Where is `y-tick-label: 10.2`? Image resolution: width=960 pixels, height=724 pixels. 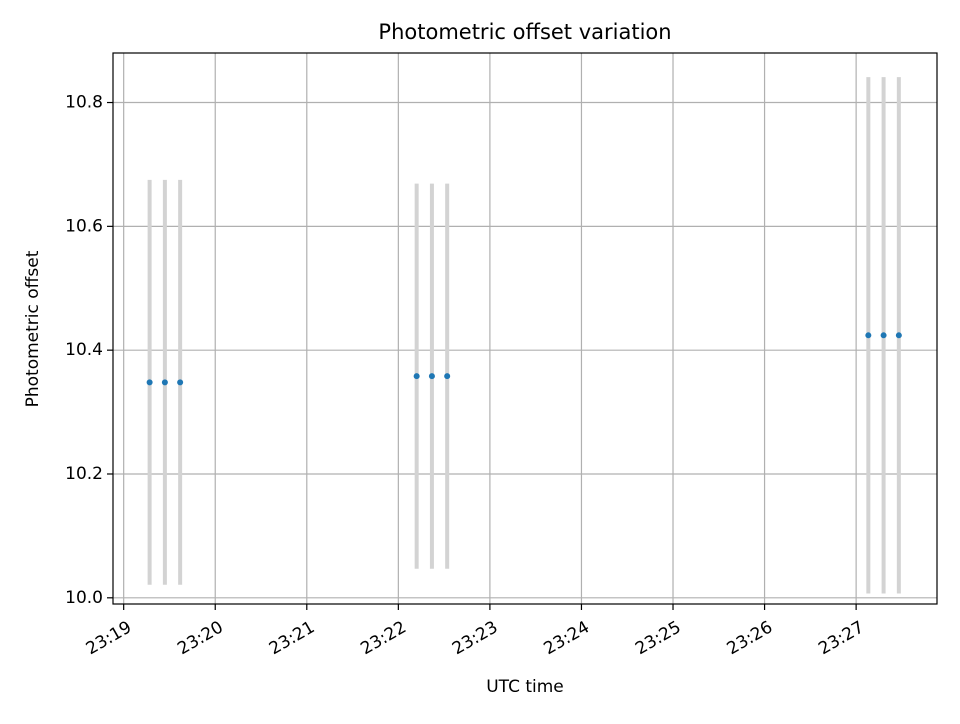
y-tick-label: 10.2 is located at coordinates (84, 474).